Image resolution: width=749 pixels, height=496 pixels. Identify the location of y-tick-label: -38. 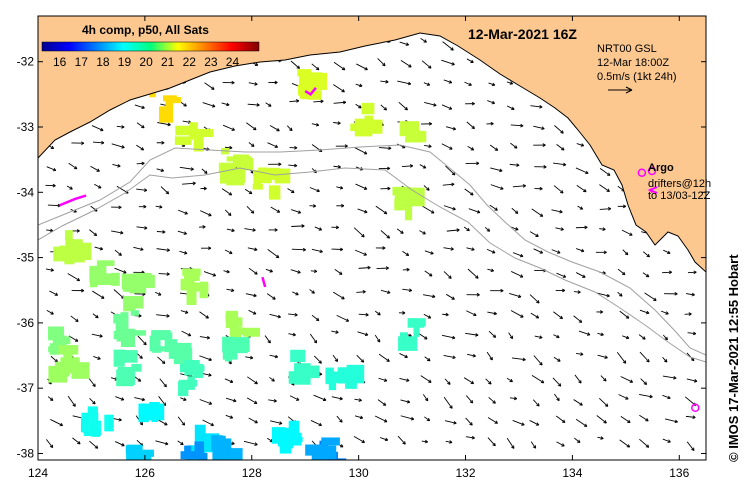
(26, 453).